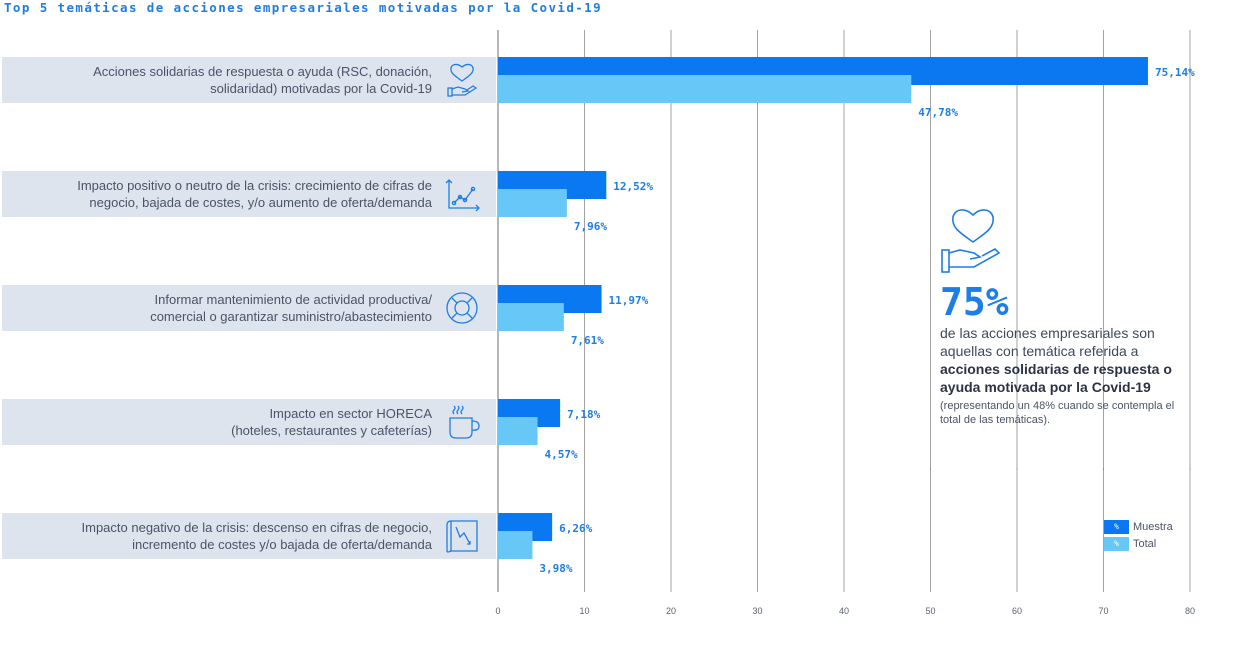  Describe the element at coordinates (930, 611) in the screenshot. I see `tick-label: 50` at that location.